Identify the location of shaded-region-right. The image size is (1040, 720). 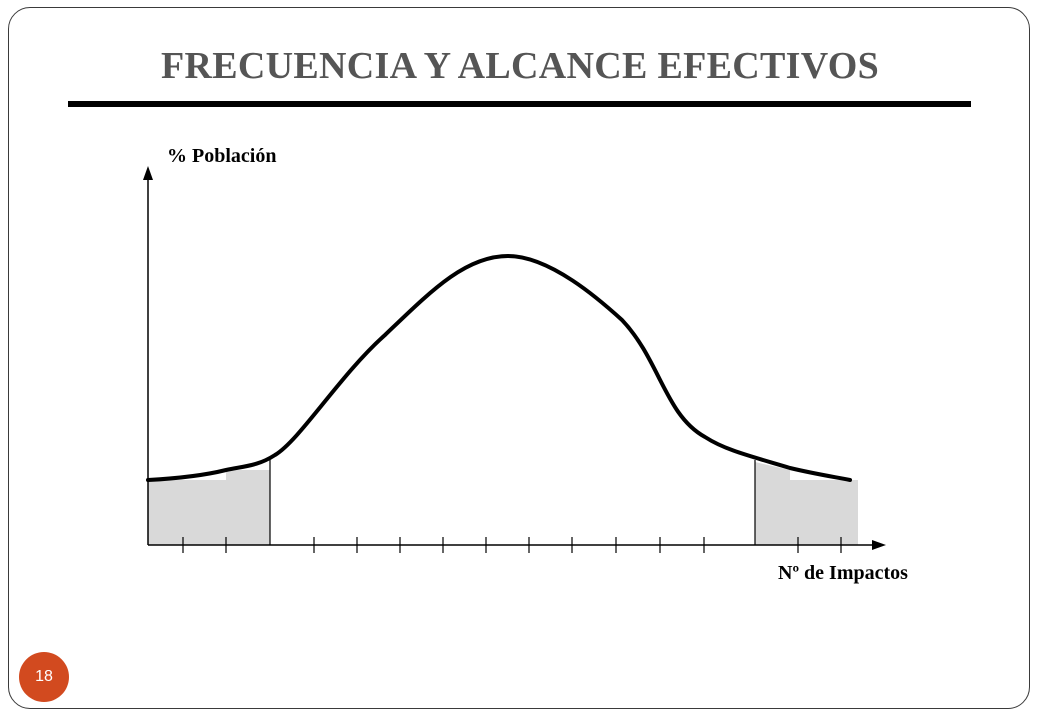
(806, 503).